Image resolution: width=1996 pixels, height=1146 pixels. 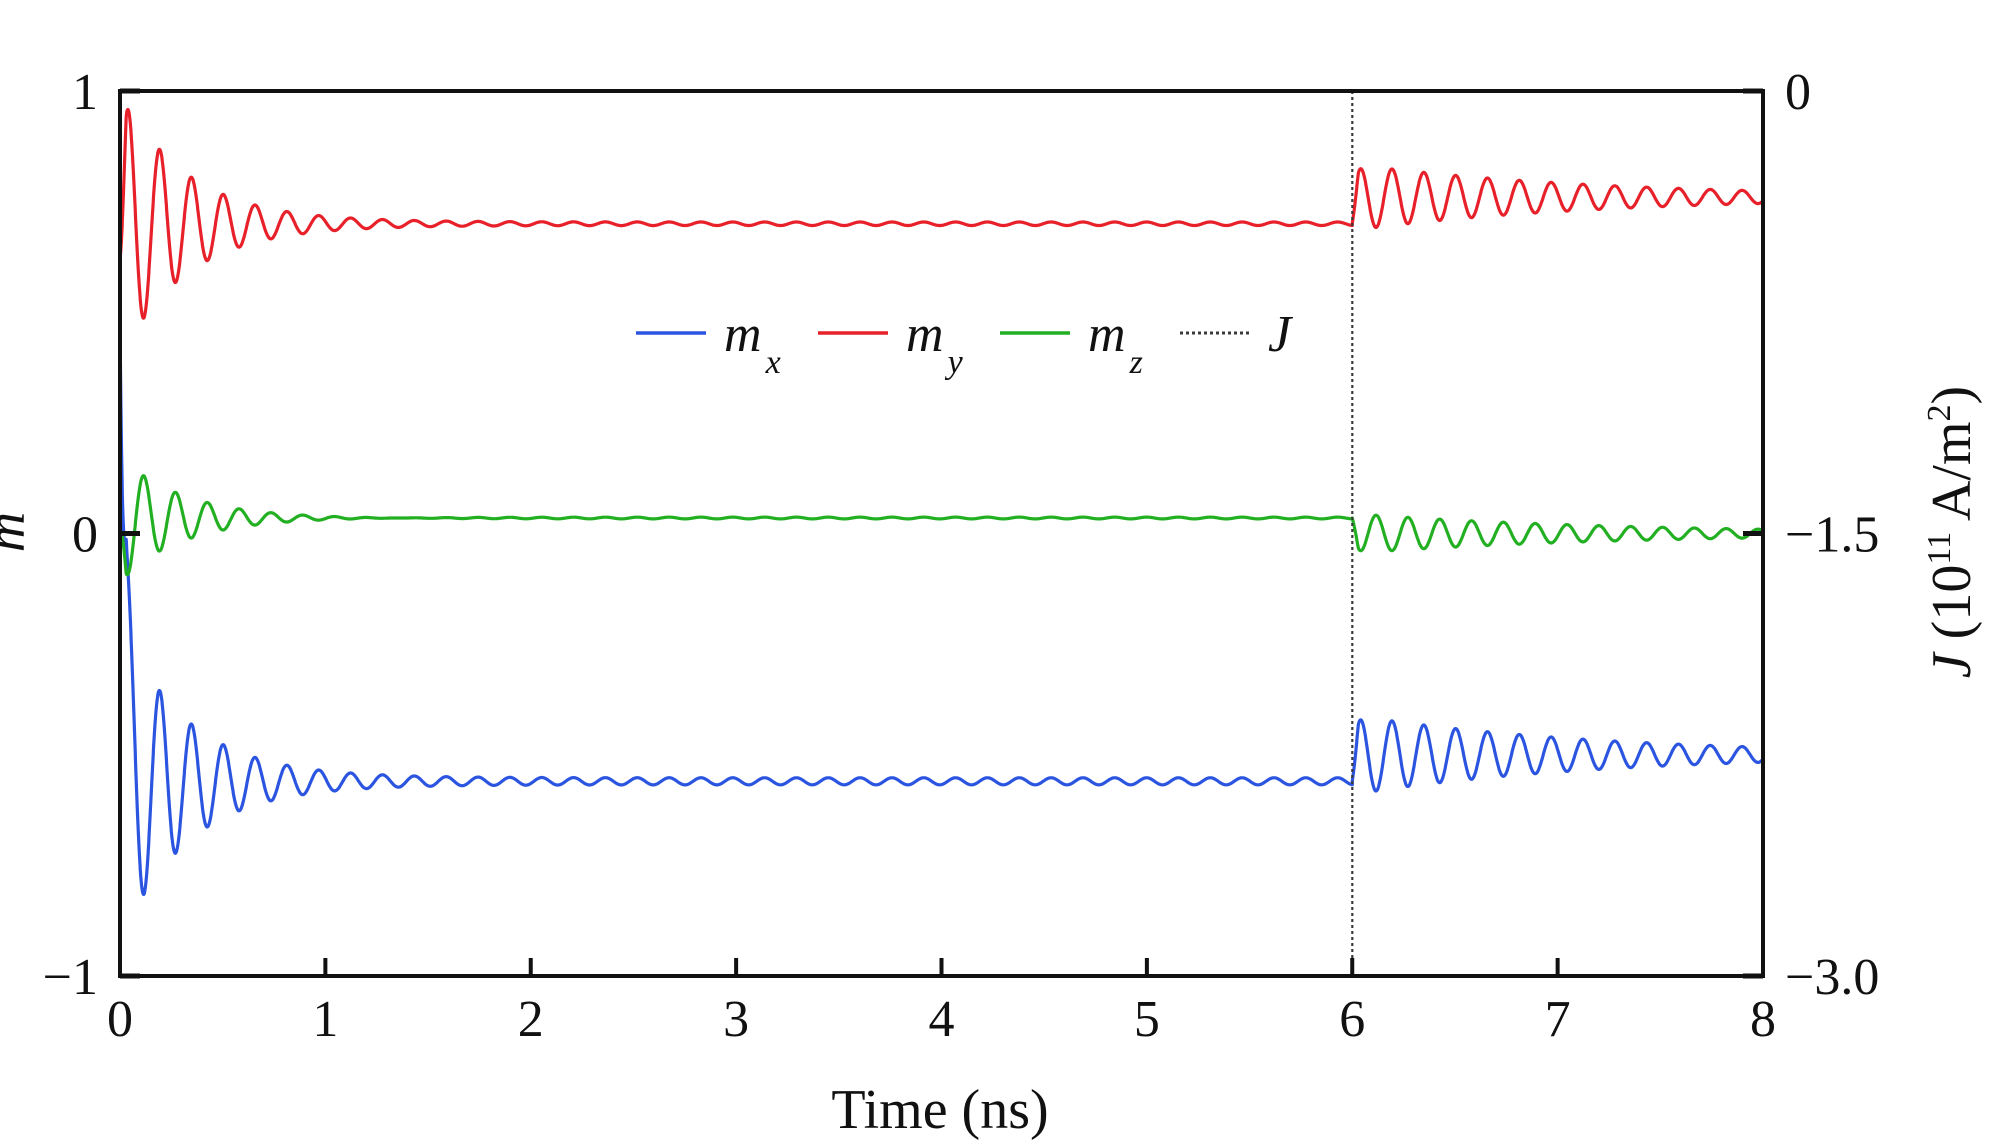 What do you see at coordinates (85, 535) in the screenshot?
I see `y-left-tick-label-1: 0` at bounding box center [85, 535].